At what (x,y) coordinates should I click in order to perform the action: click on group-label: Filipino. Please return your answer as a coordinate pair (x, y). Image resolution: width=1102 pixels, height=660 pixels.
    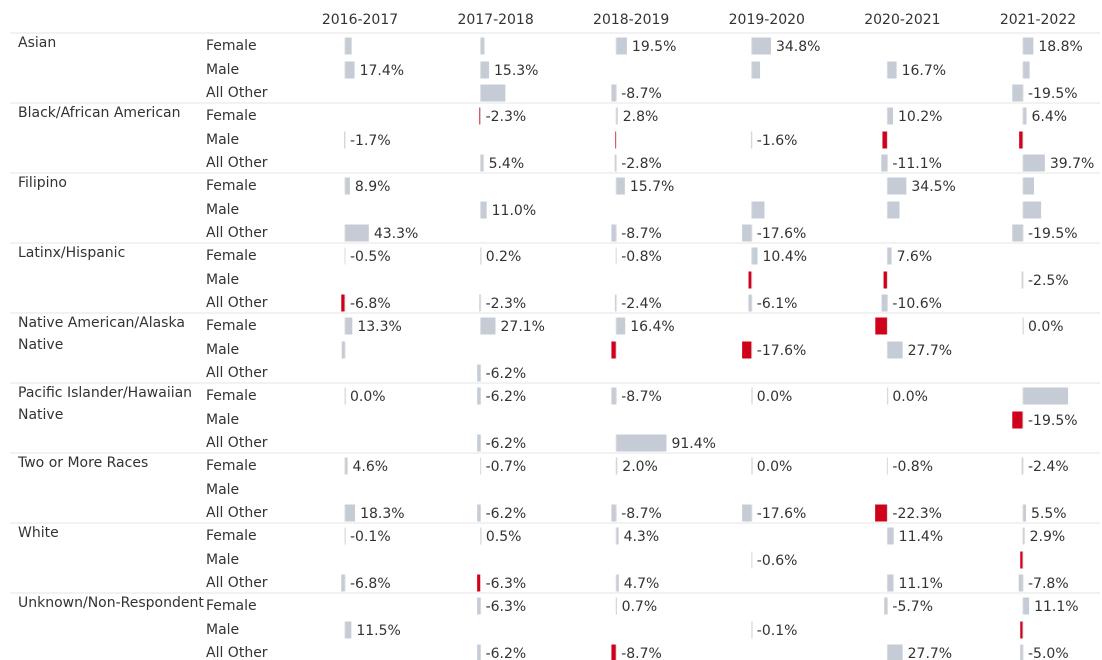
    Looking at the image, I should click on (42, 183).